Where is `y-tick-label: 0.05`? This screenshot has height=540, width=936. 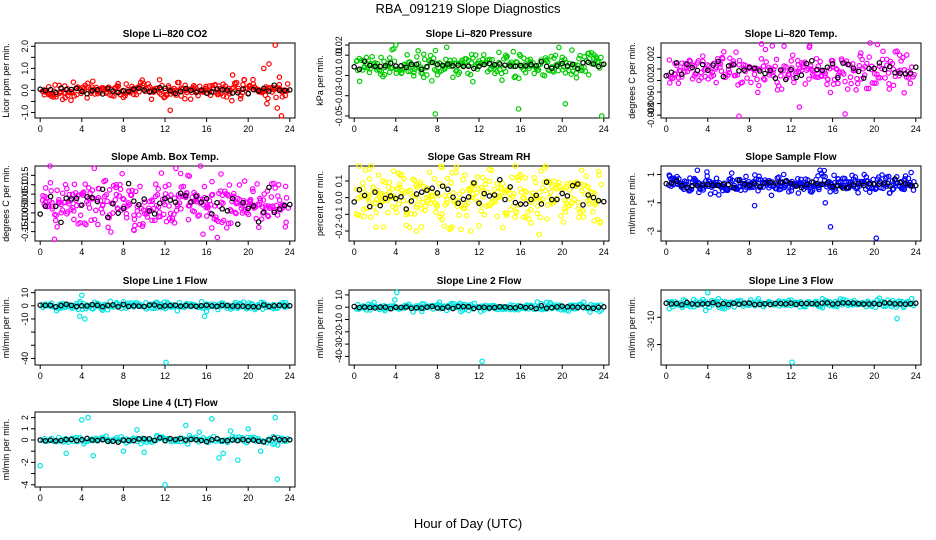
y-tick-label: 0.05 is located at coordinates (25, 194).